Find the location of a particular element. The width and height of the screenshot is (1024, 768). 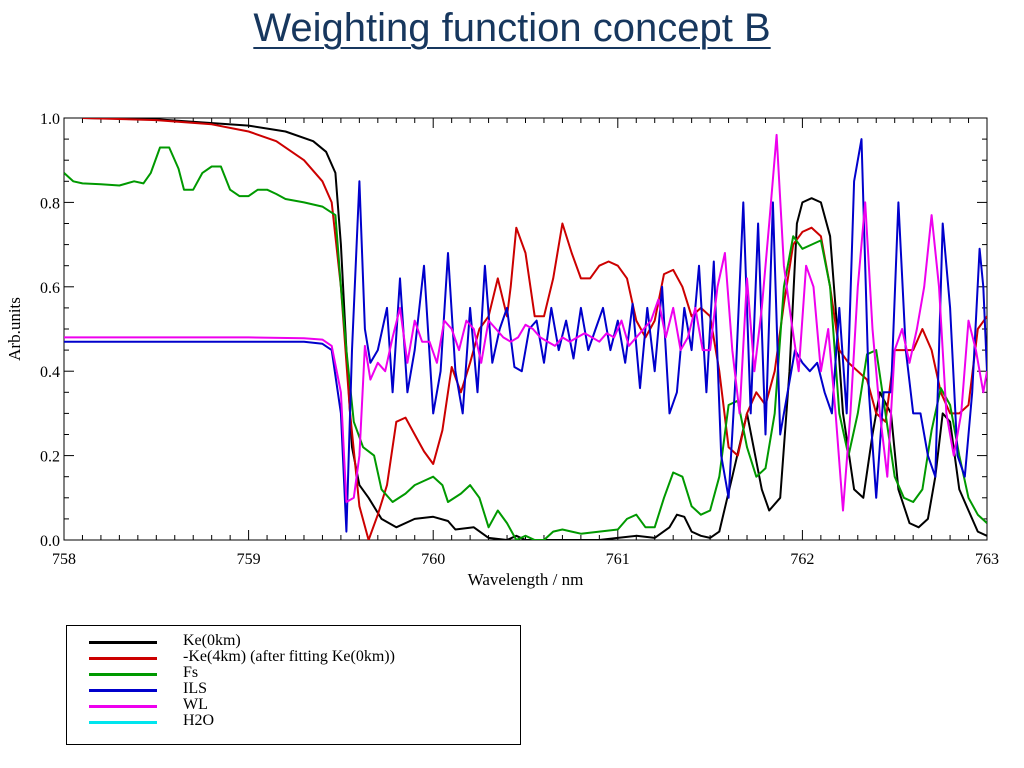

legend-label: ILS is located at coordinates (195, 688).